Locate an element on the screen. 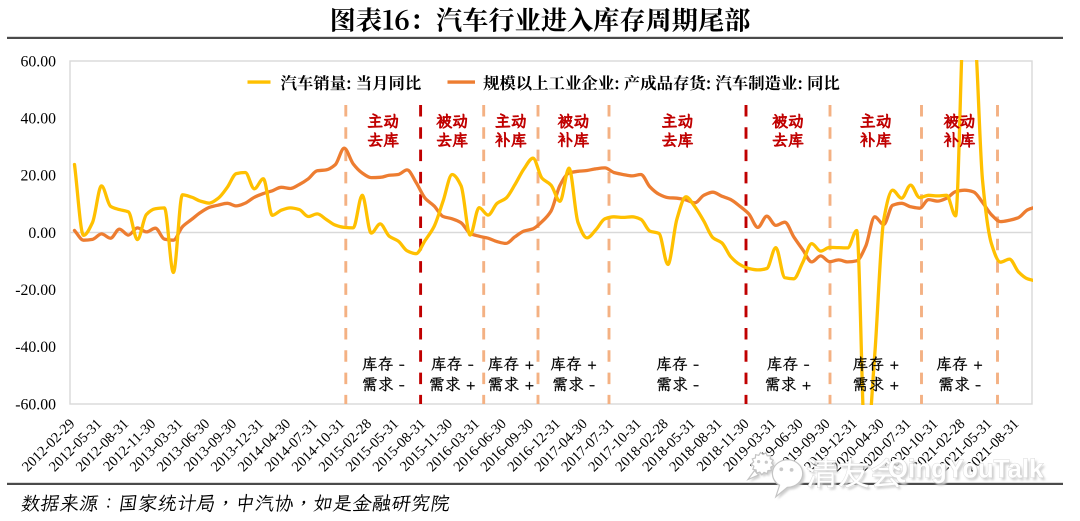 Image resolution: width=1080 pixels, height=521 pixels. svg-text: -60.00 is located at coordinates (35, 404).